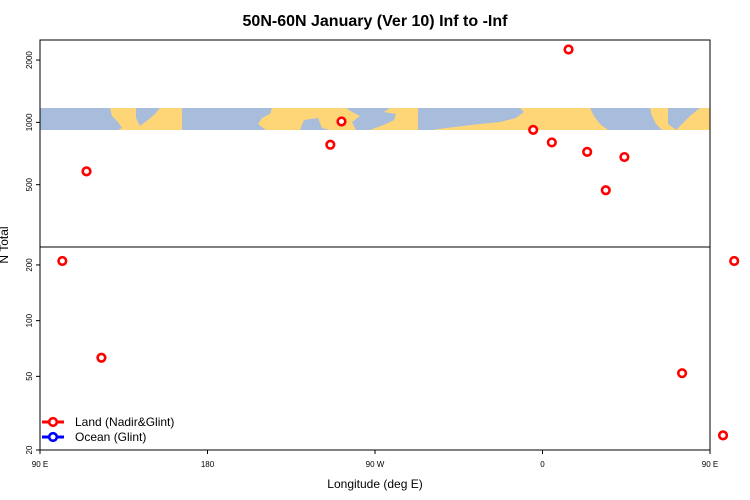 The image size is (750, 500). What do you see at coordinates (542, 464) in the screenshot?
I see `x-tick-label: 0` at bounding box center [542, 464].